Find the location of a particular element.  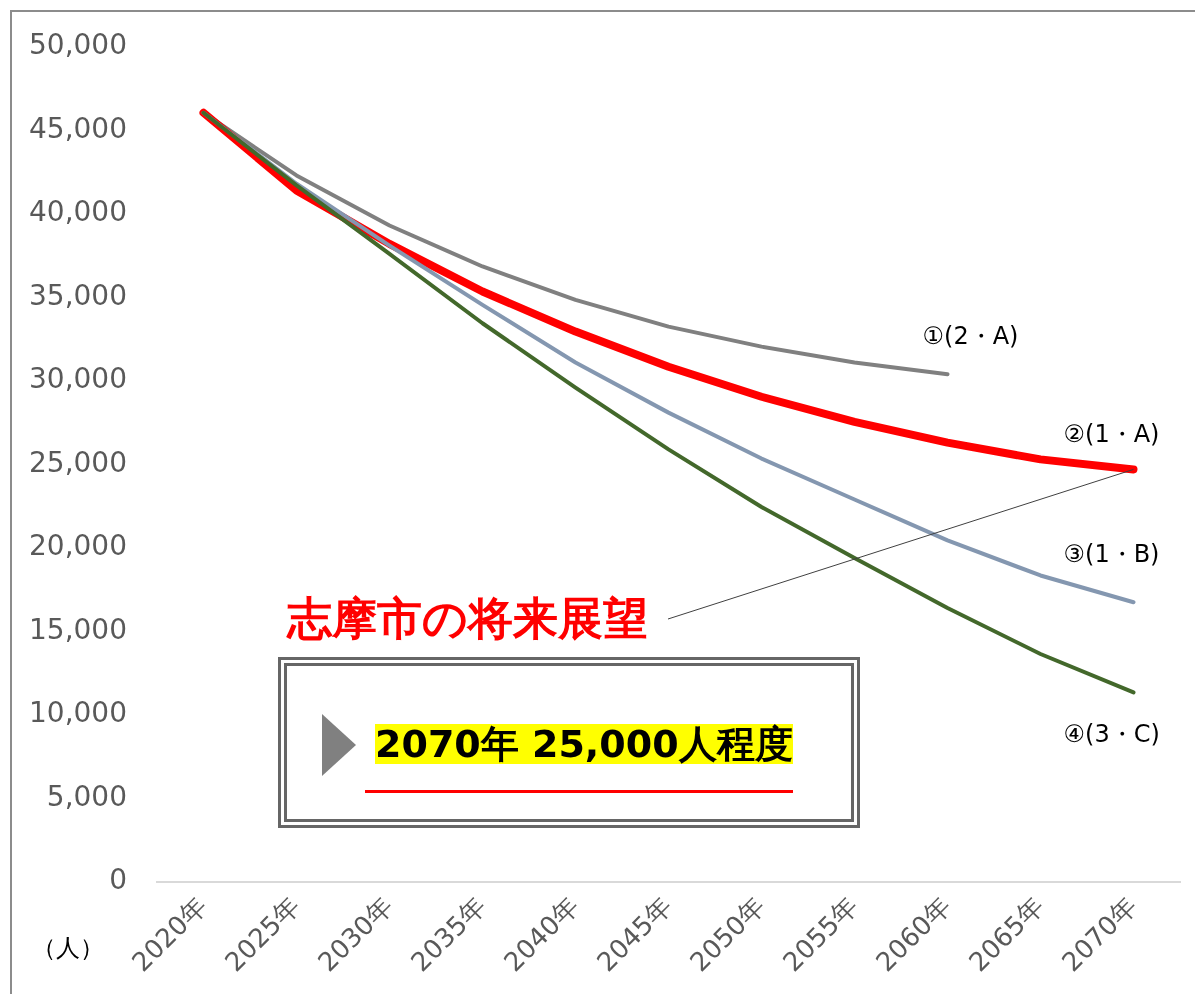

y-tick-label: 20,000 is located at coordinates (78, 546).